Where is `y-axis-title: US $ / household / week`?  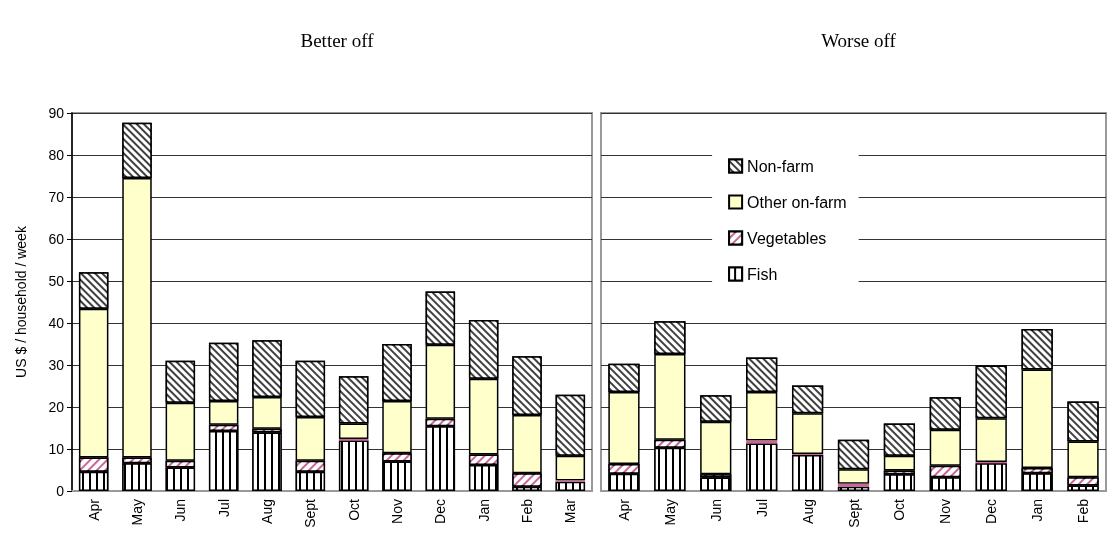
y-axis-title: US $ / household / week is located at coordinates (21, 301).